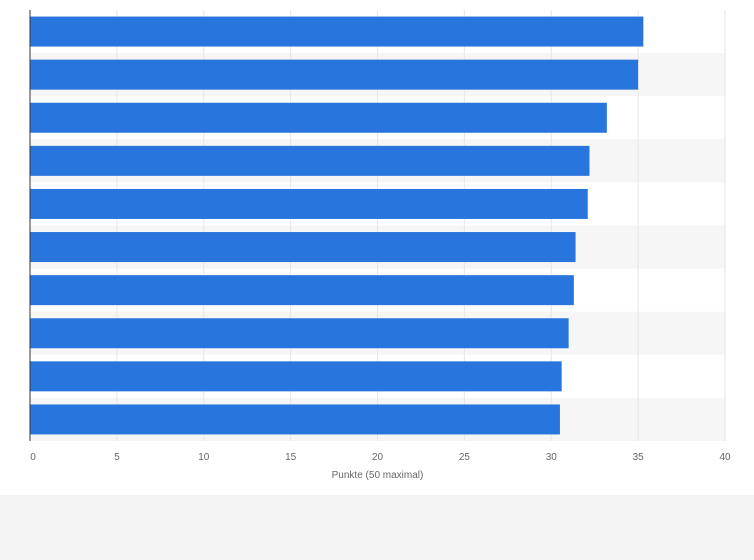 Image resolution: width=754 pixels, height=560 pixels. What do you see at coordinates (117, 457) in the screenshot?
I see `x-tick-label: 5` at bounding box center [117, 457].